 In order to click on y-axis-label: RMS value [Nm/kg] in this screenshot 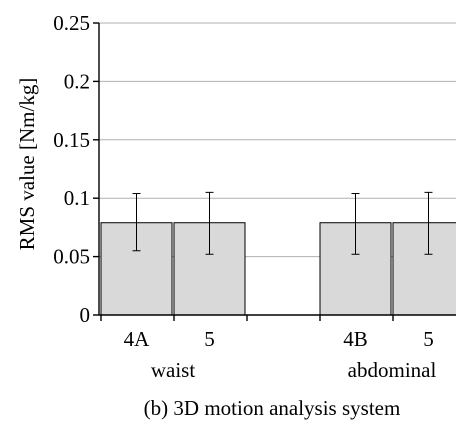, I will do `click(27, 164)`.